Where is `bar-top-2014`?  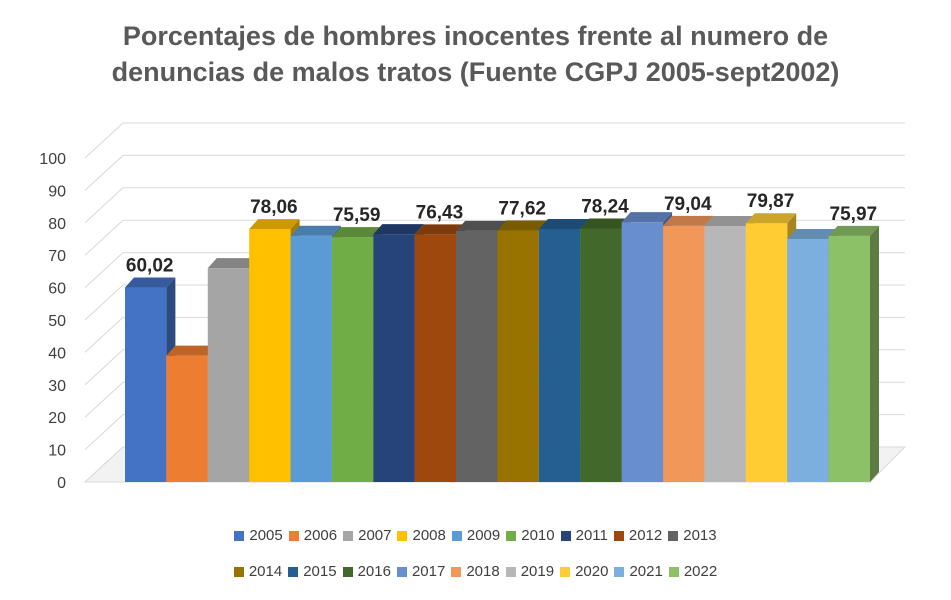 bar-top-2014 is located at coordinates (522, 225).